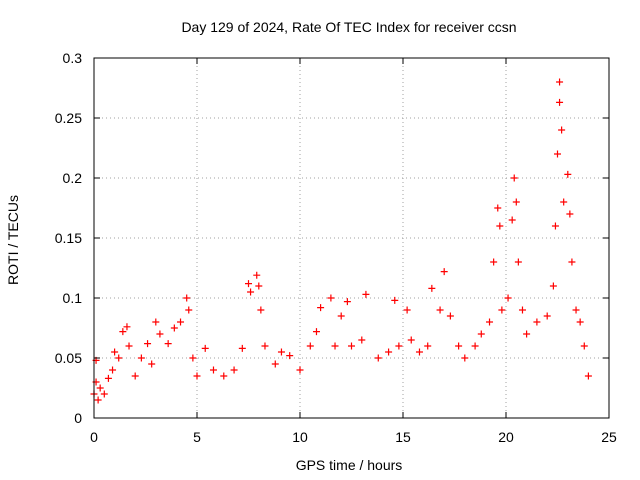 The width and height of the screenshot is (640, 480). Describe the element at coordinates (13, 240) in the screenshot. I see `y-axis-label: ROTI / TECUs` at that location.